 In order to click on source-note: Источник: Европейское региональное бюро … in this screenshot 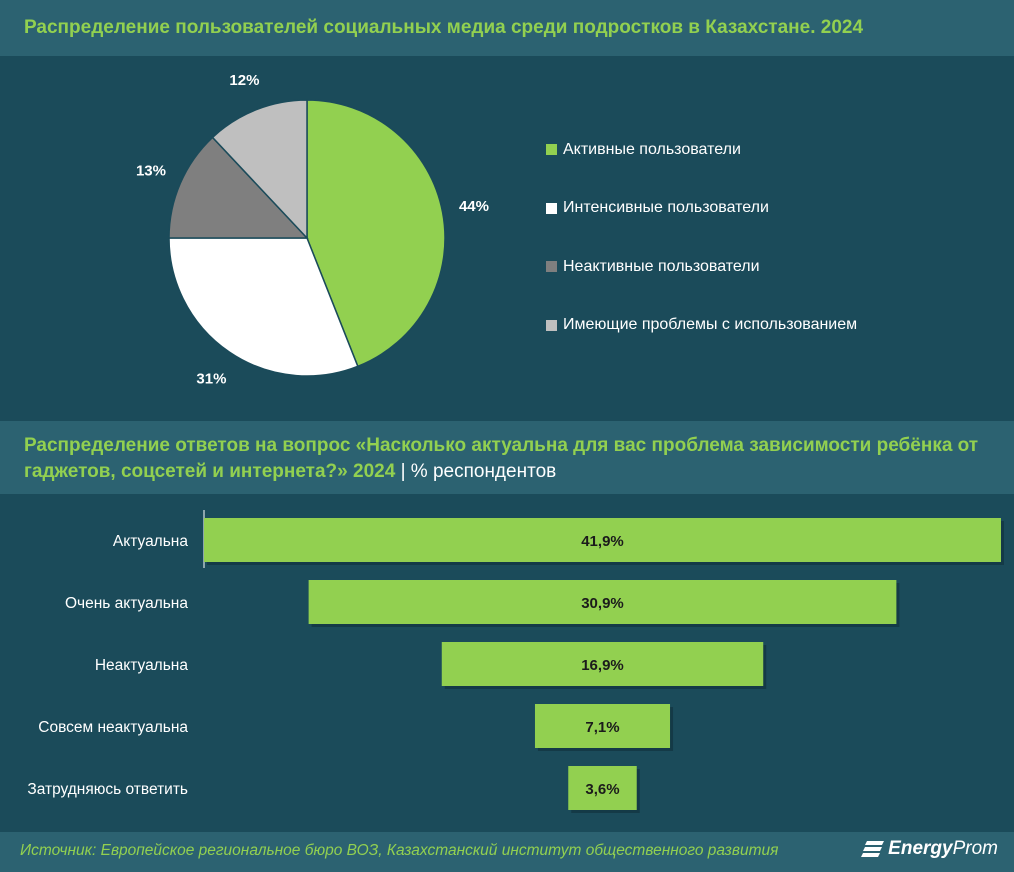, I will do `click(399, 850)`.